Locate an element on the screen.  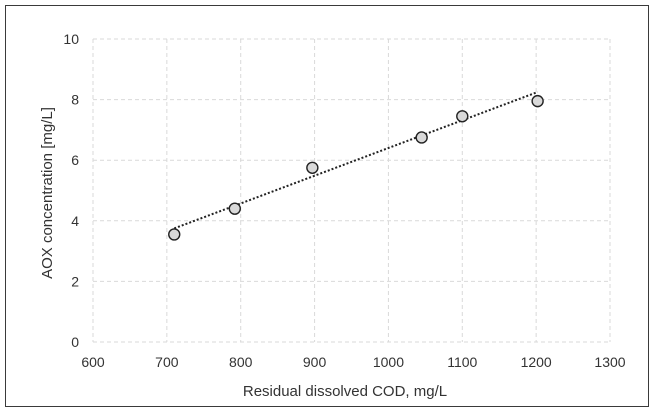
x-tick-label: 1100 is located at coordinates (462, 362).